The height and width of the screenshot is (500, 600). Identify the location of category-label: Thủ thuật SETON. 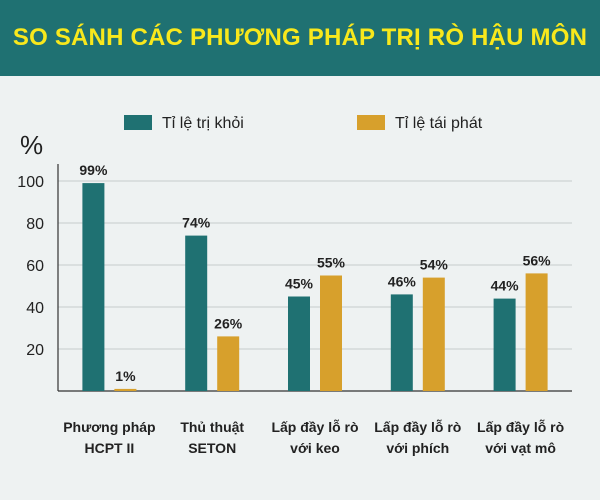
(212, 437).